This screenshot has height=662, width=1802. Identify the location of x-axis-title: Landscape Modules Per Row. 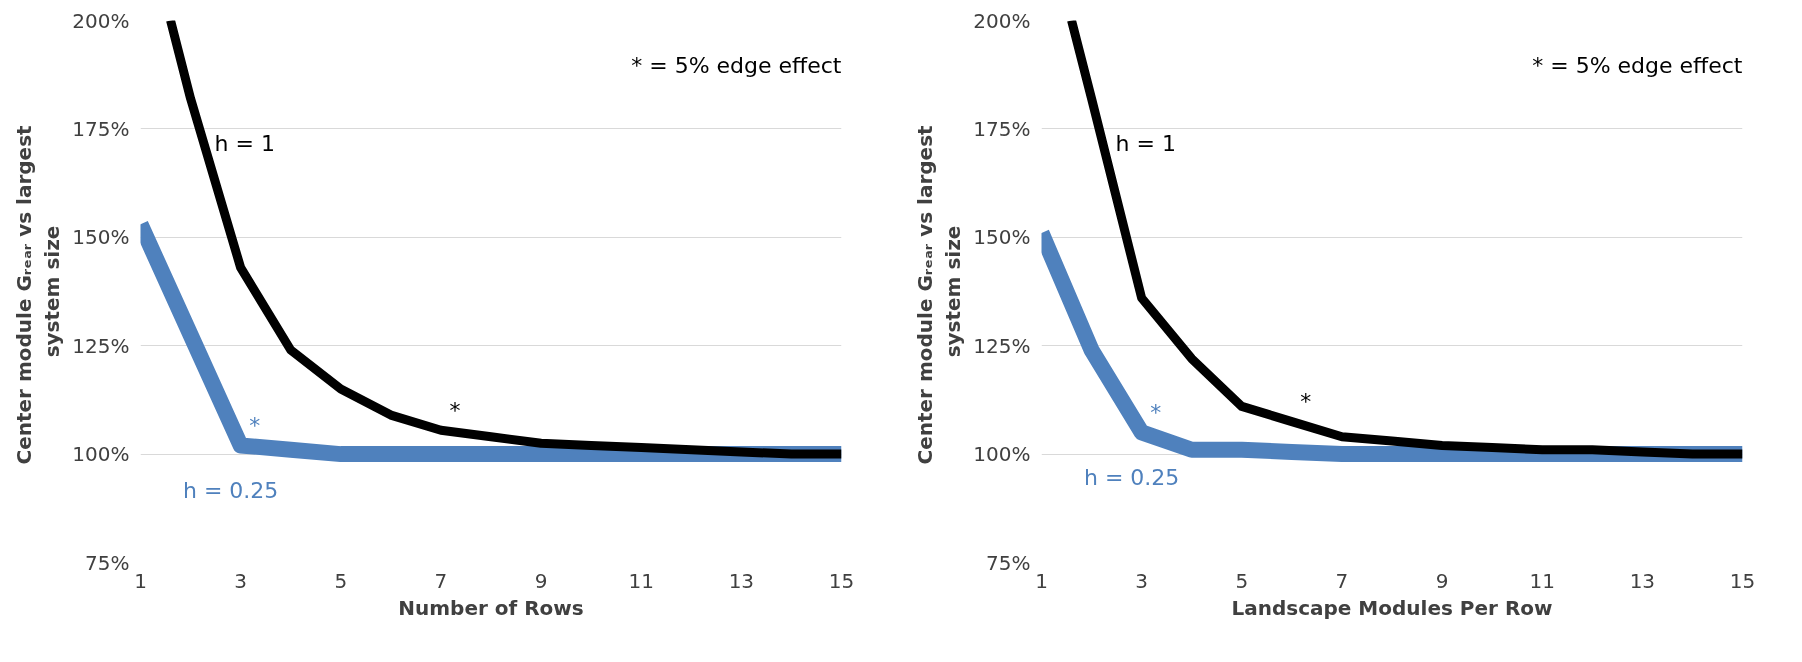
(1392, 607).